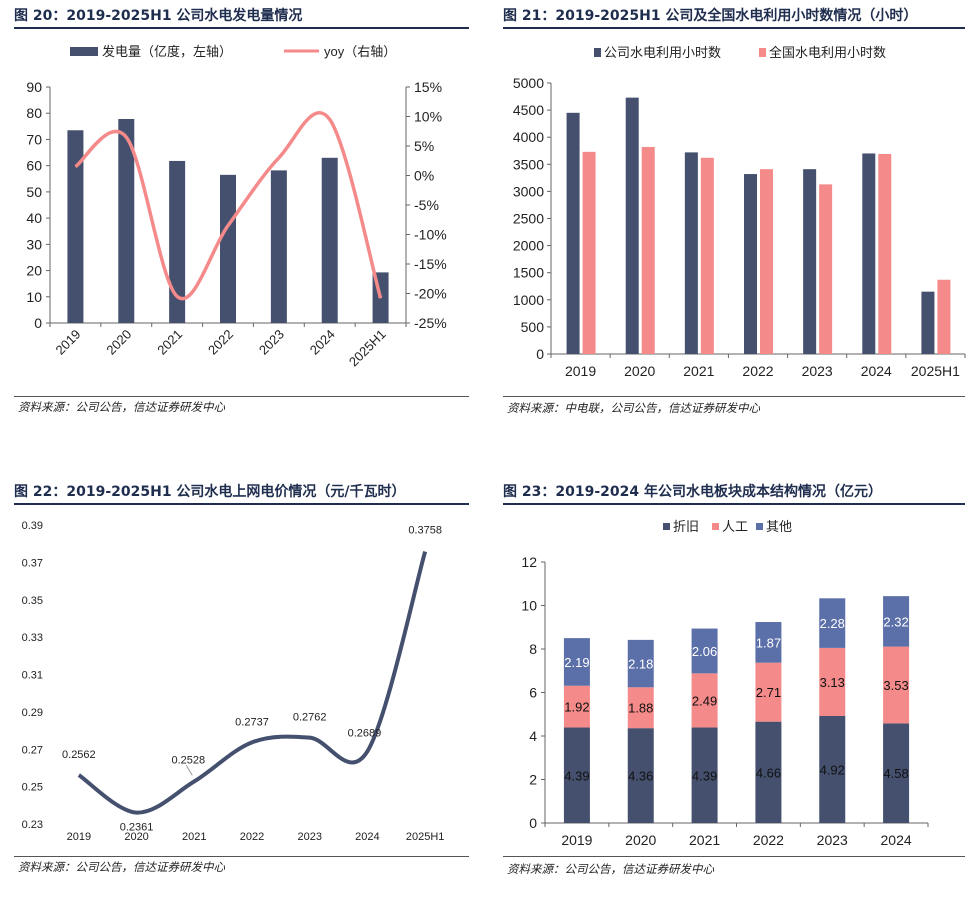 This screenshot has width=967, height=911. I want to click on data-label: 3.53, so click(895, 685).